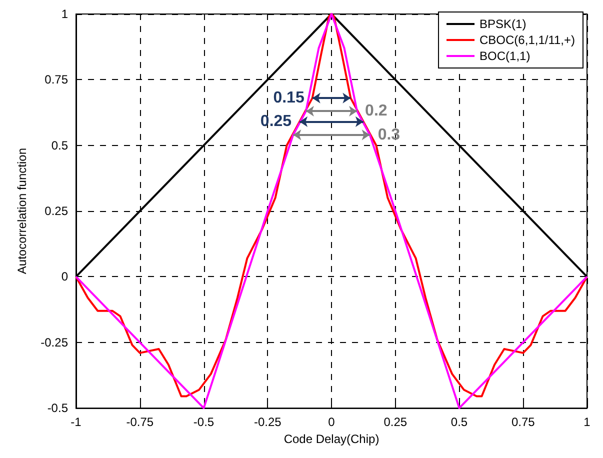 This screenshot has height=458, width=603. What do you see at coordinates (276, 121) in the screenshot?
I see `annotation: 0.25` at bounding box center [276, 121].